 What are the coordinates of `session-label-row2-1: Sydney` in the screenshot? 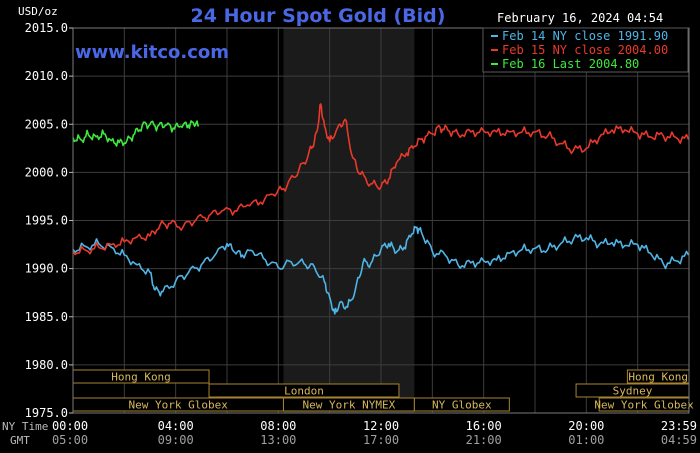 It's located at (633, 391).